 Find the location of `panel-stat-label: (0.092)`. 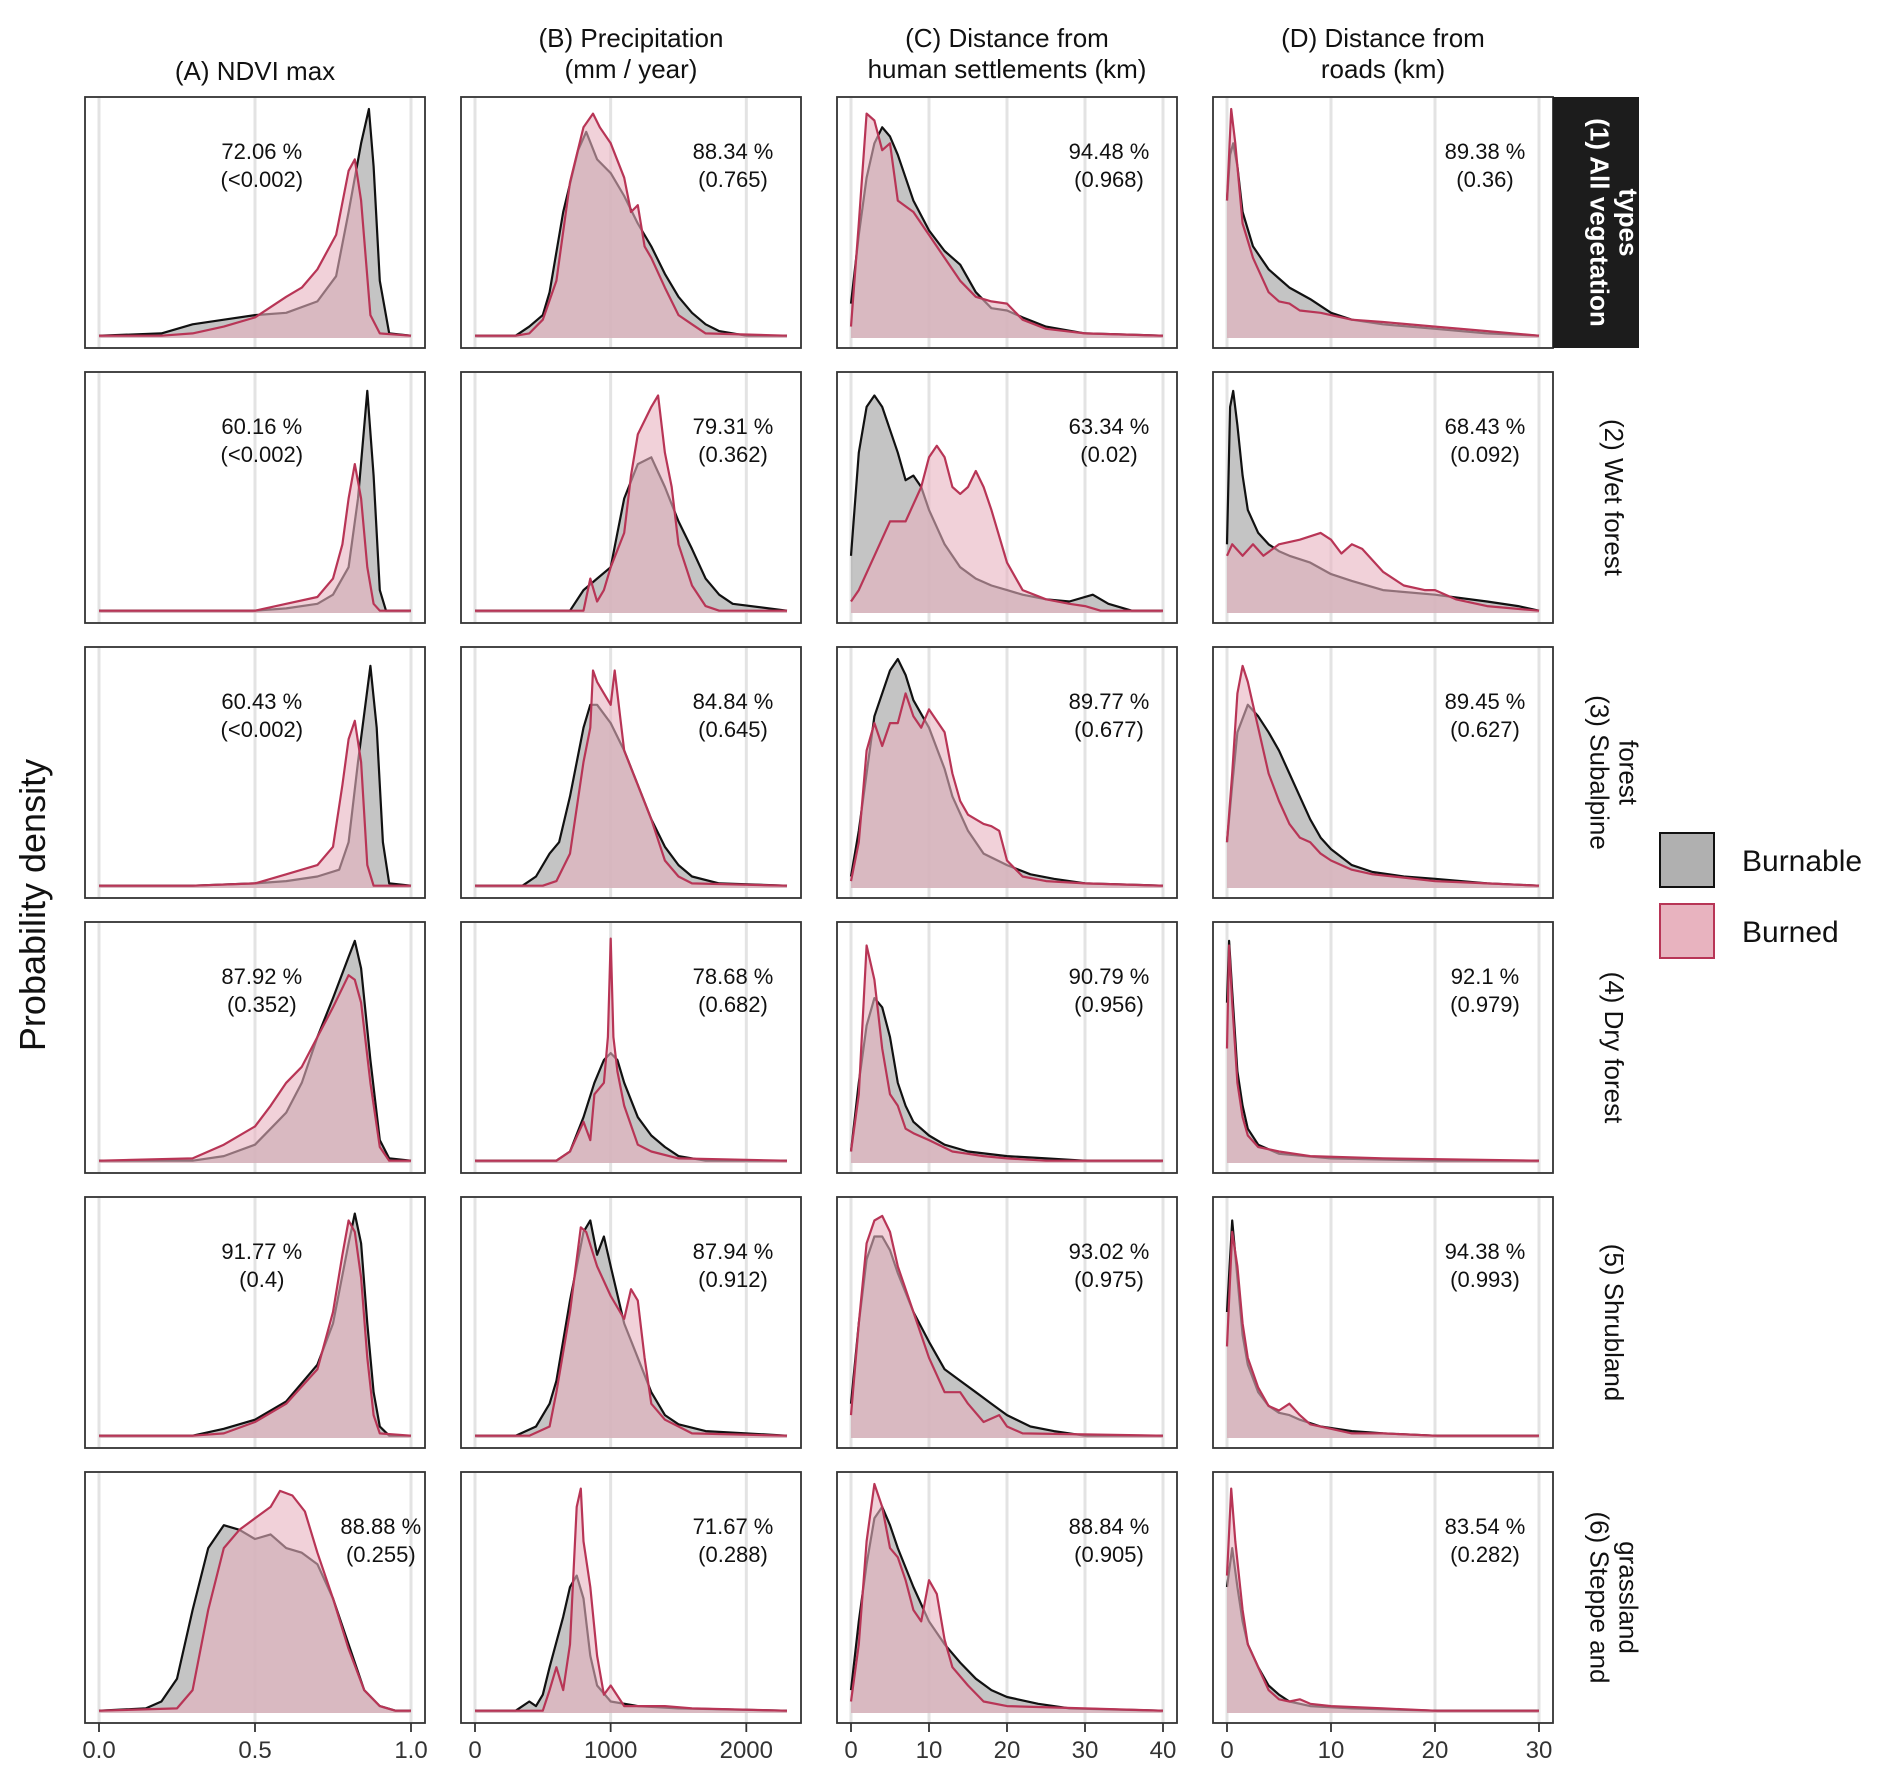

panel-stat-label: (0.092) is located at coordinates (1485, 454).